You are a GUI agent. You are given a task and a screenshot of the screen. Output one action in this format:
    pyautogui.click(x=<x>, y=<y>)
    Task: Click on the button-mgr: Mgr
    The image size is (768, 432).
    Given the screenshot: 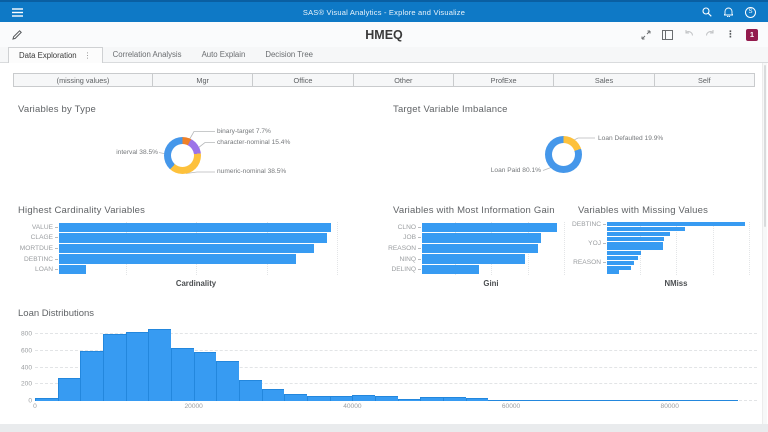 What is the action you would take?
    pyautogui.click(x=203, y=80)
    